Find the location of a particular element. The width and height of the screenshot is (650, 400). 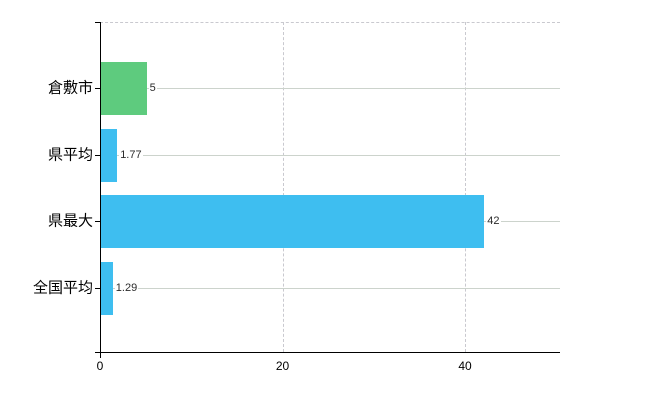

category-label: 県最大 is located at coordinates (70, 221).